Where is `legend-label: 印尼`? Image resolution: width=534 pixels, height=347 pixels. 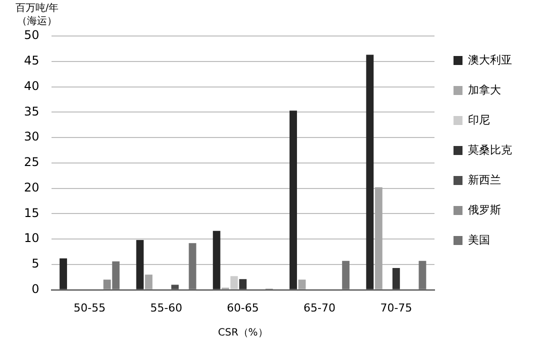 legend-label: 印尼 is located at coordinates (479, 119).